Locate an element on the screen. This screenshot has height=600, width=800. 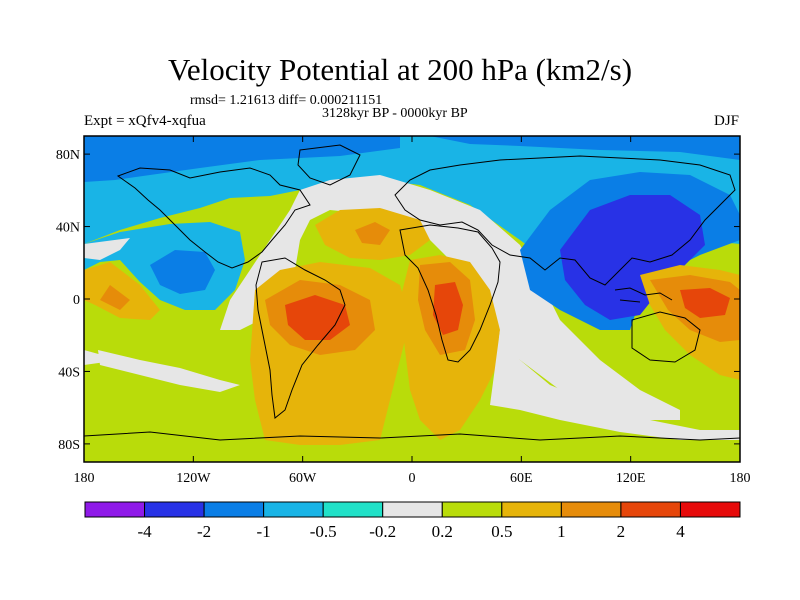
field-asia-minus2 is located at coordinates (632, 257).